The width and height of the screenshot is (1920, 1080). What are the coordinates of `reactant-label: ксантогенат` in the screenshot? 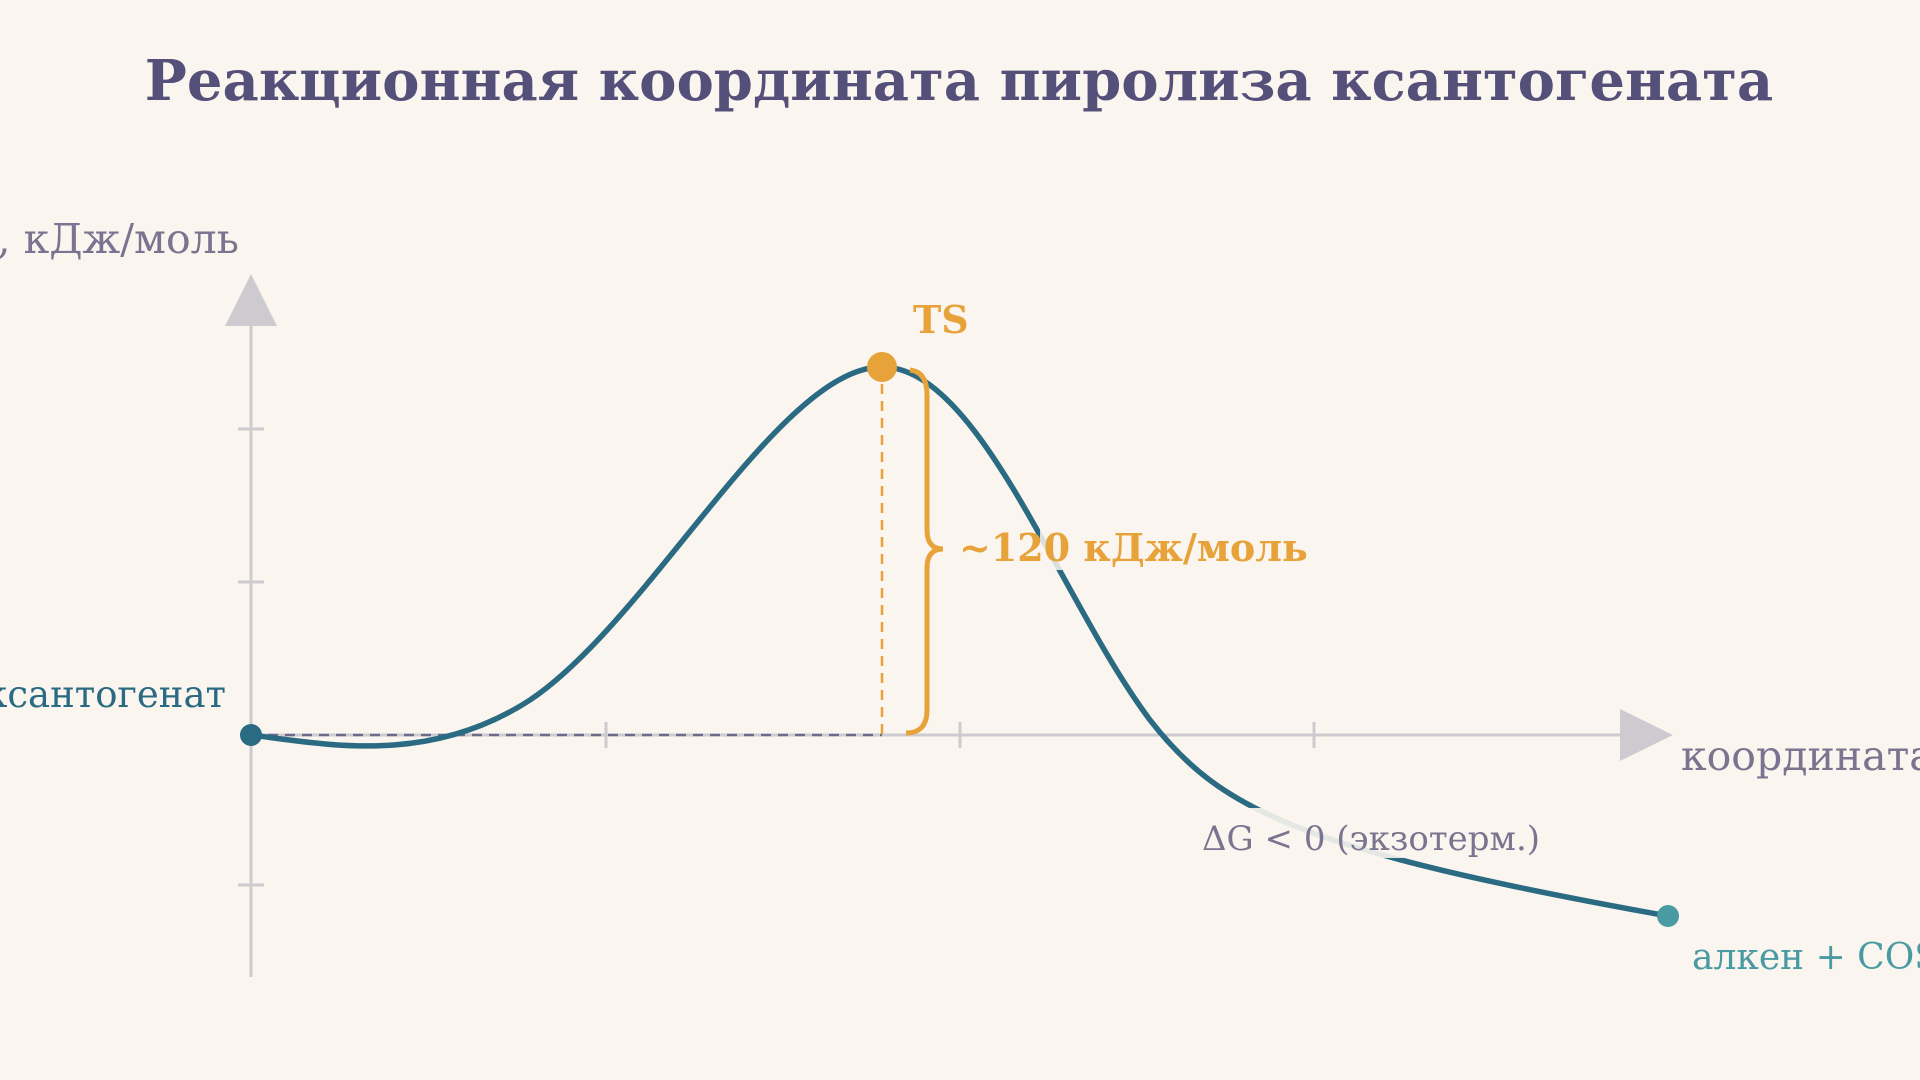 It's located at (113, 694).